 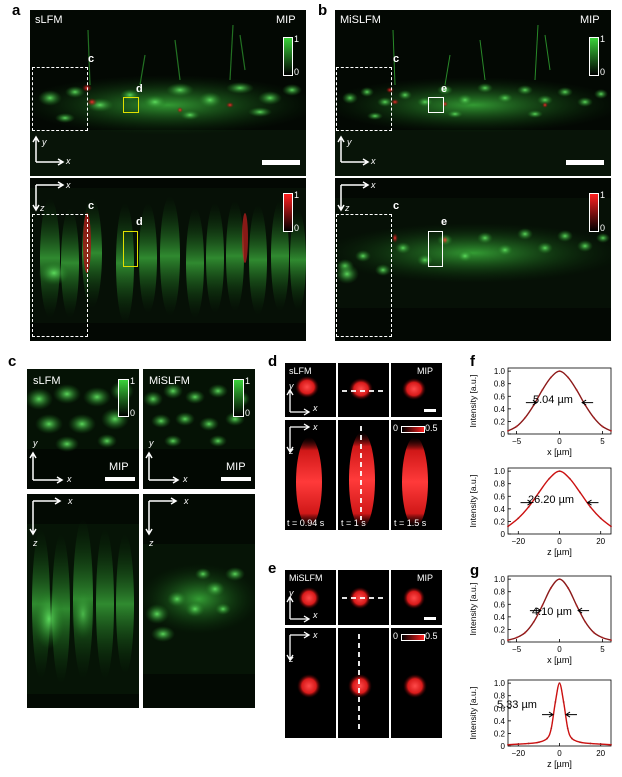 I want to click on panel-a-xy-image, so click(x=168, y=93).